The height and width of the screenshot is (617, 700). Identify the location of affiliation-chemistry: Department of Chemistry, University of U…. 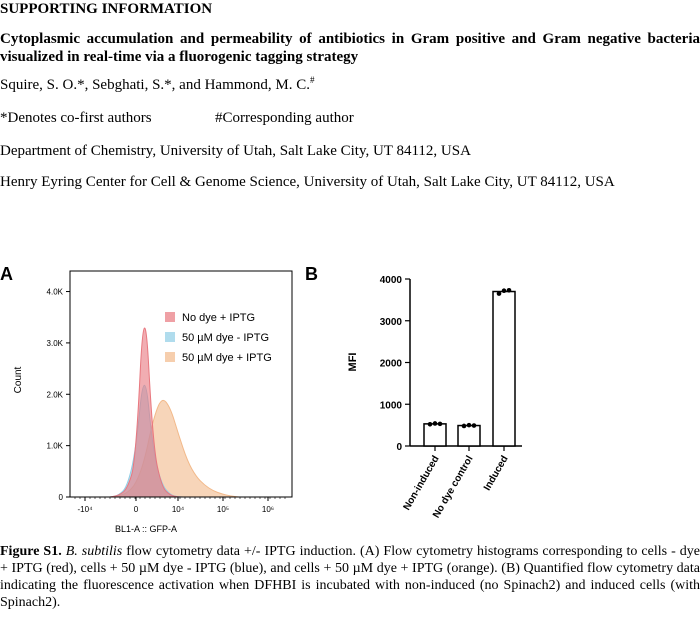
(235, 151).